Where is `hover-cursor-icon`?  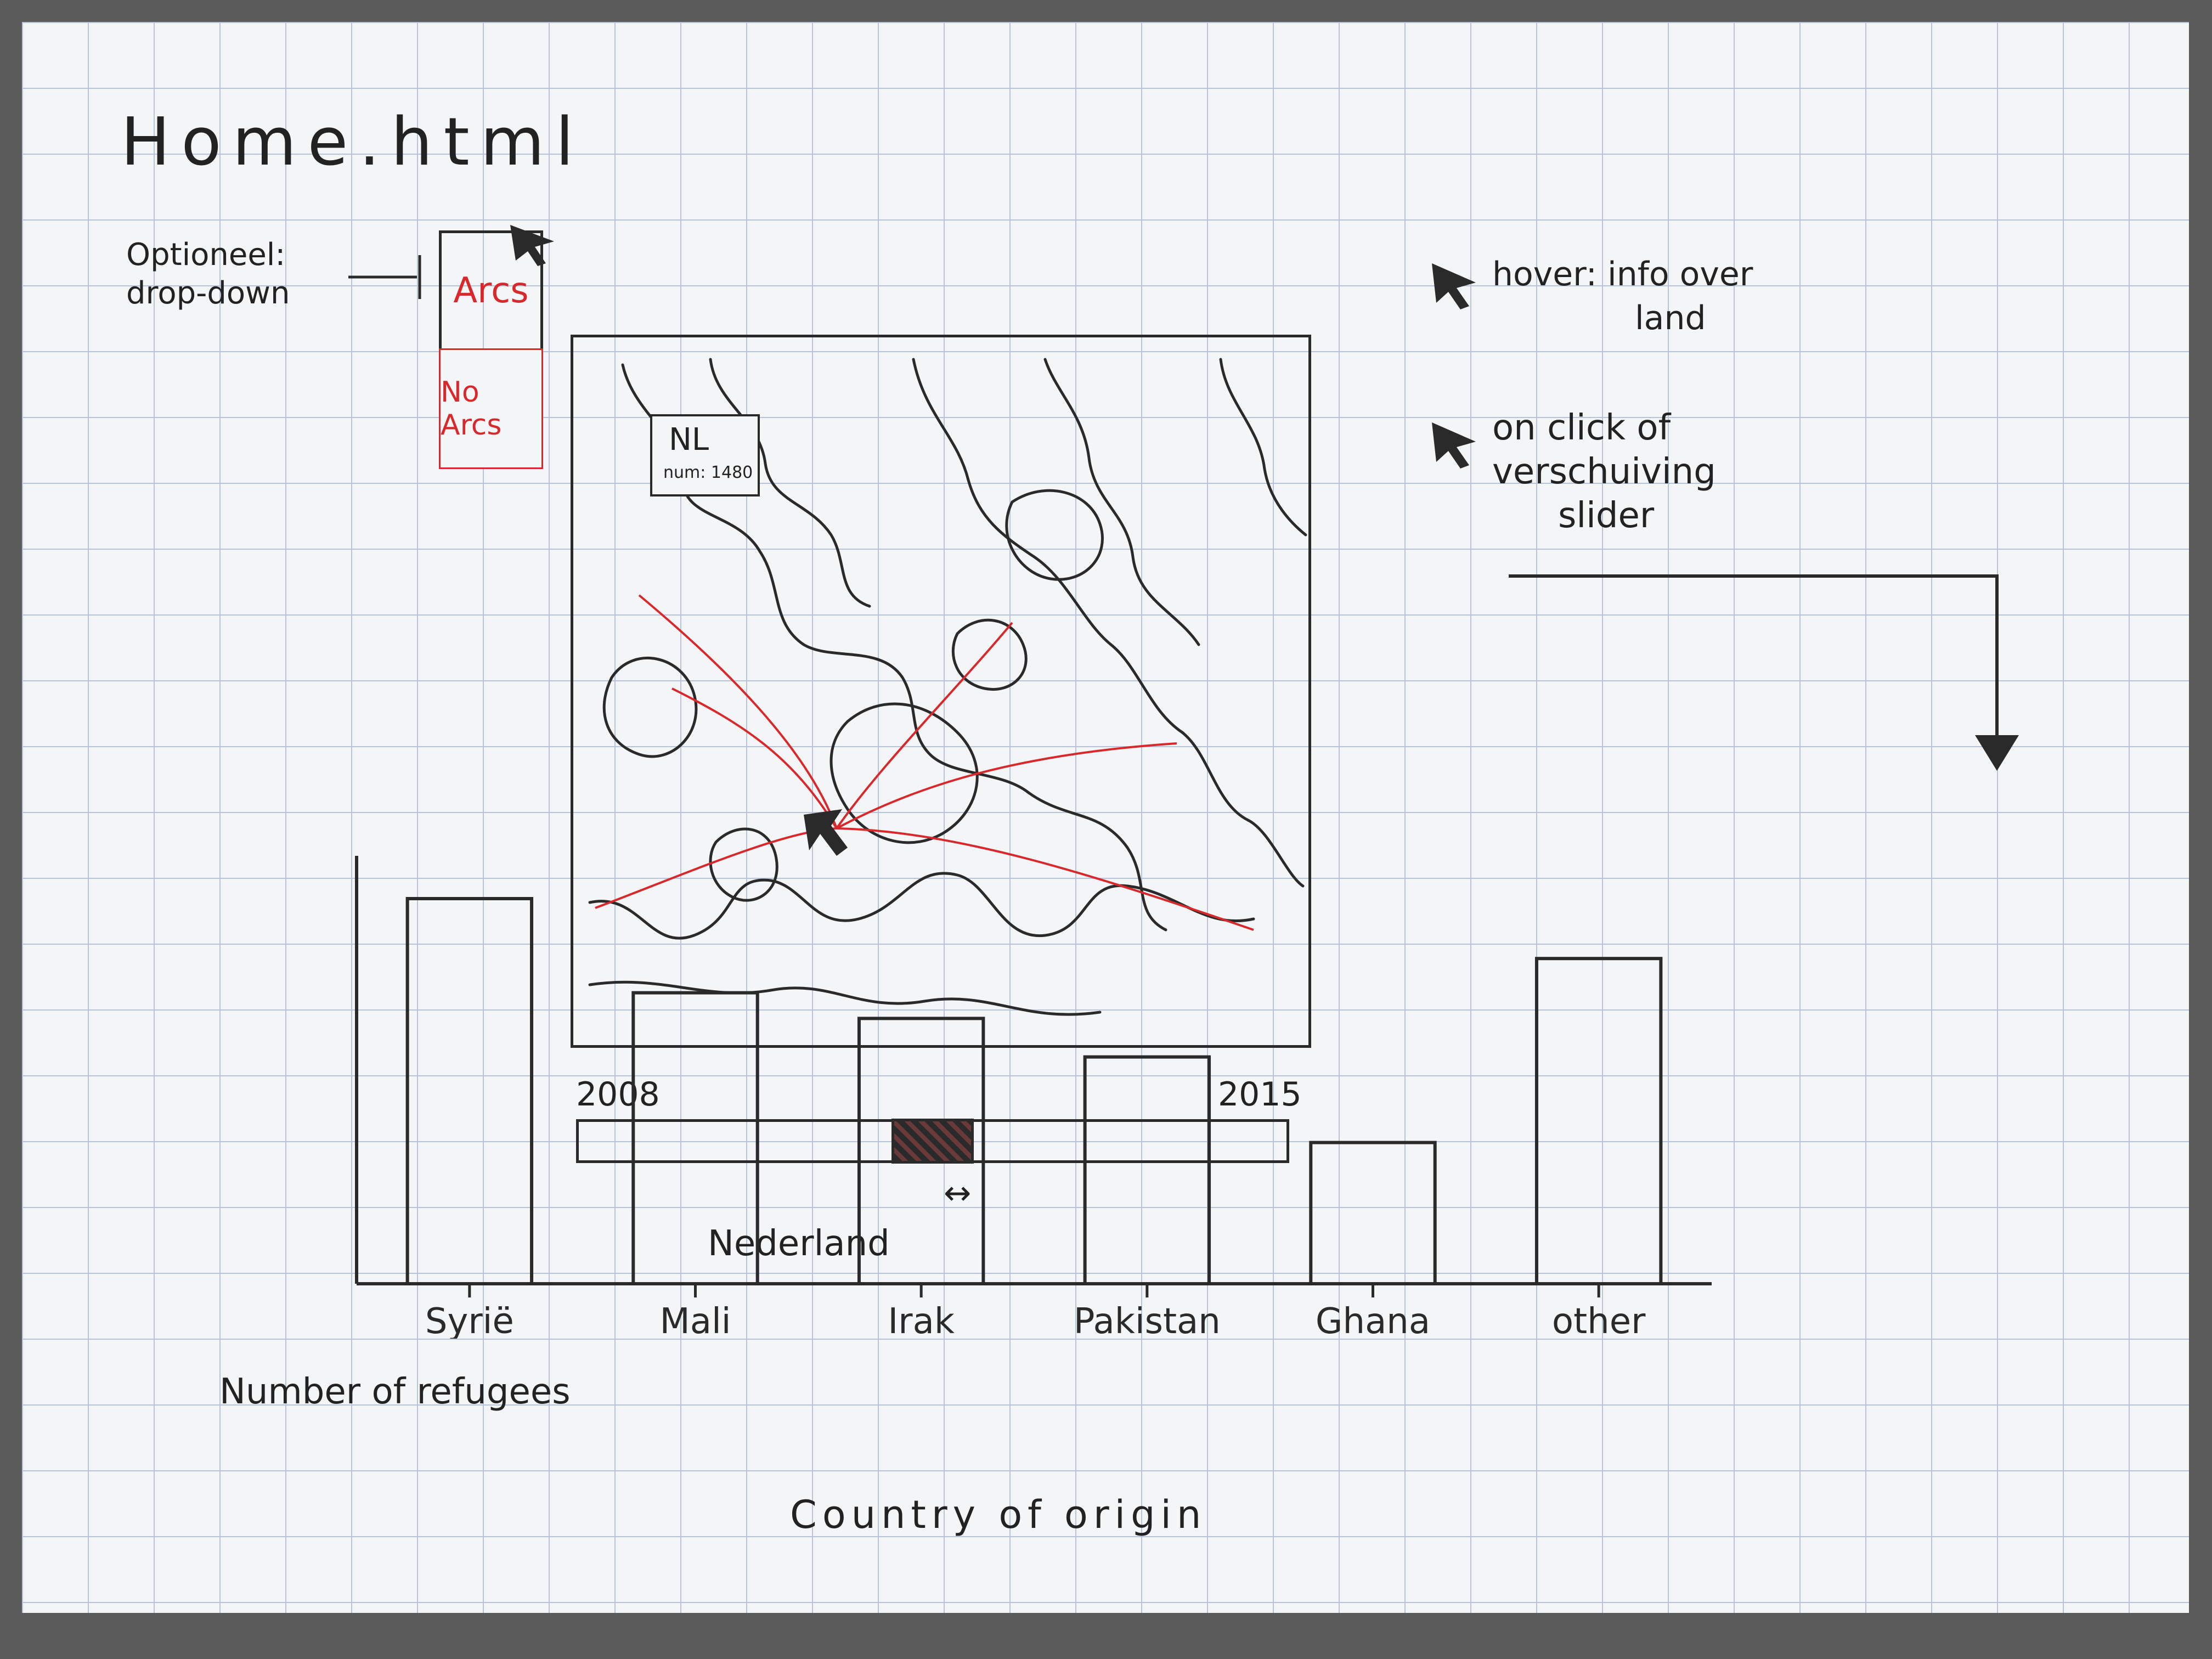 hover-cursor-icon is located at coordinates (1453, 285).